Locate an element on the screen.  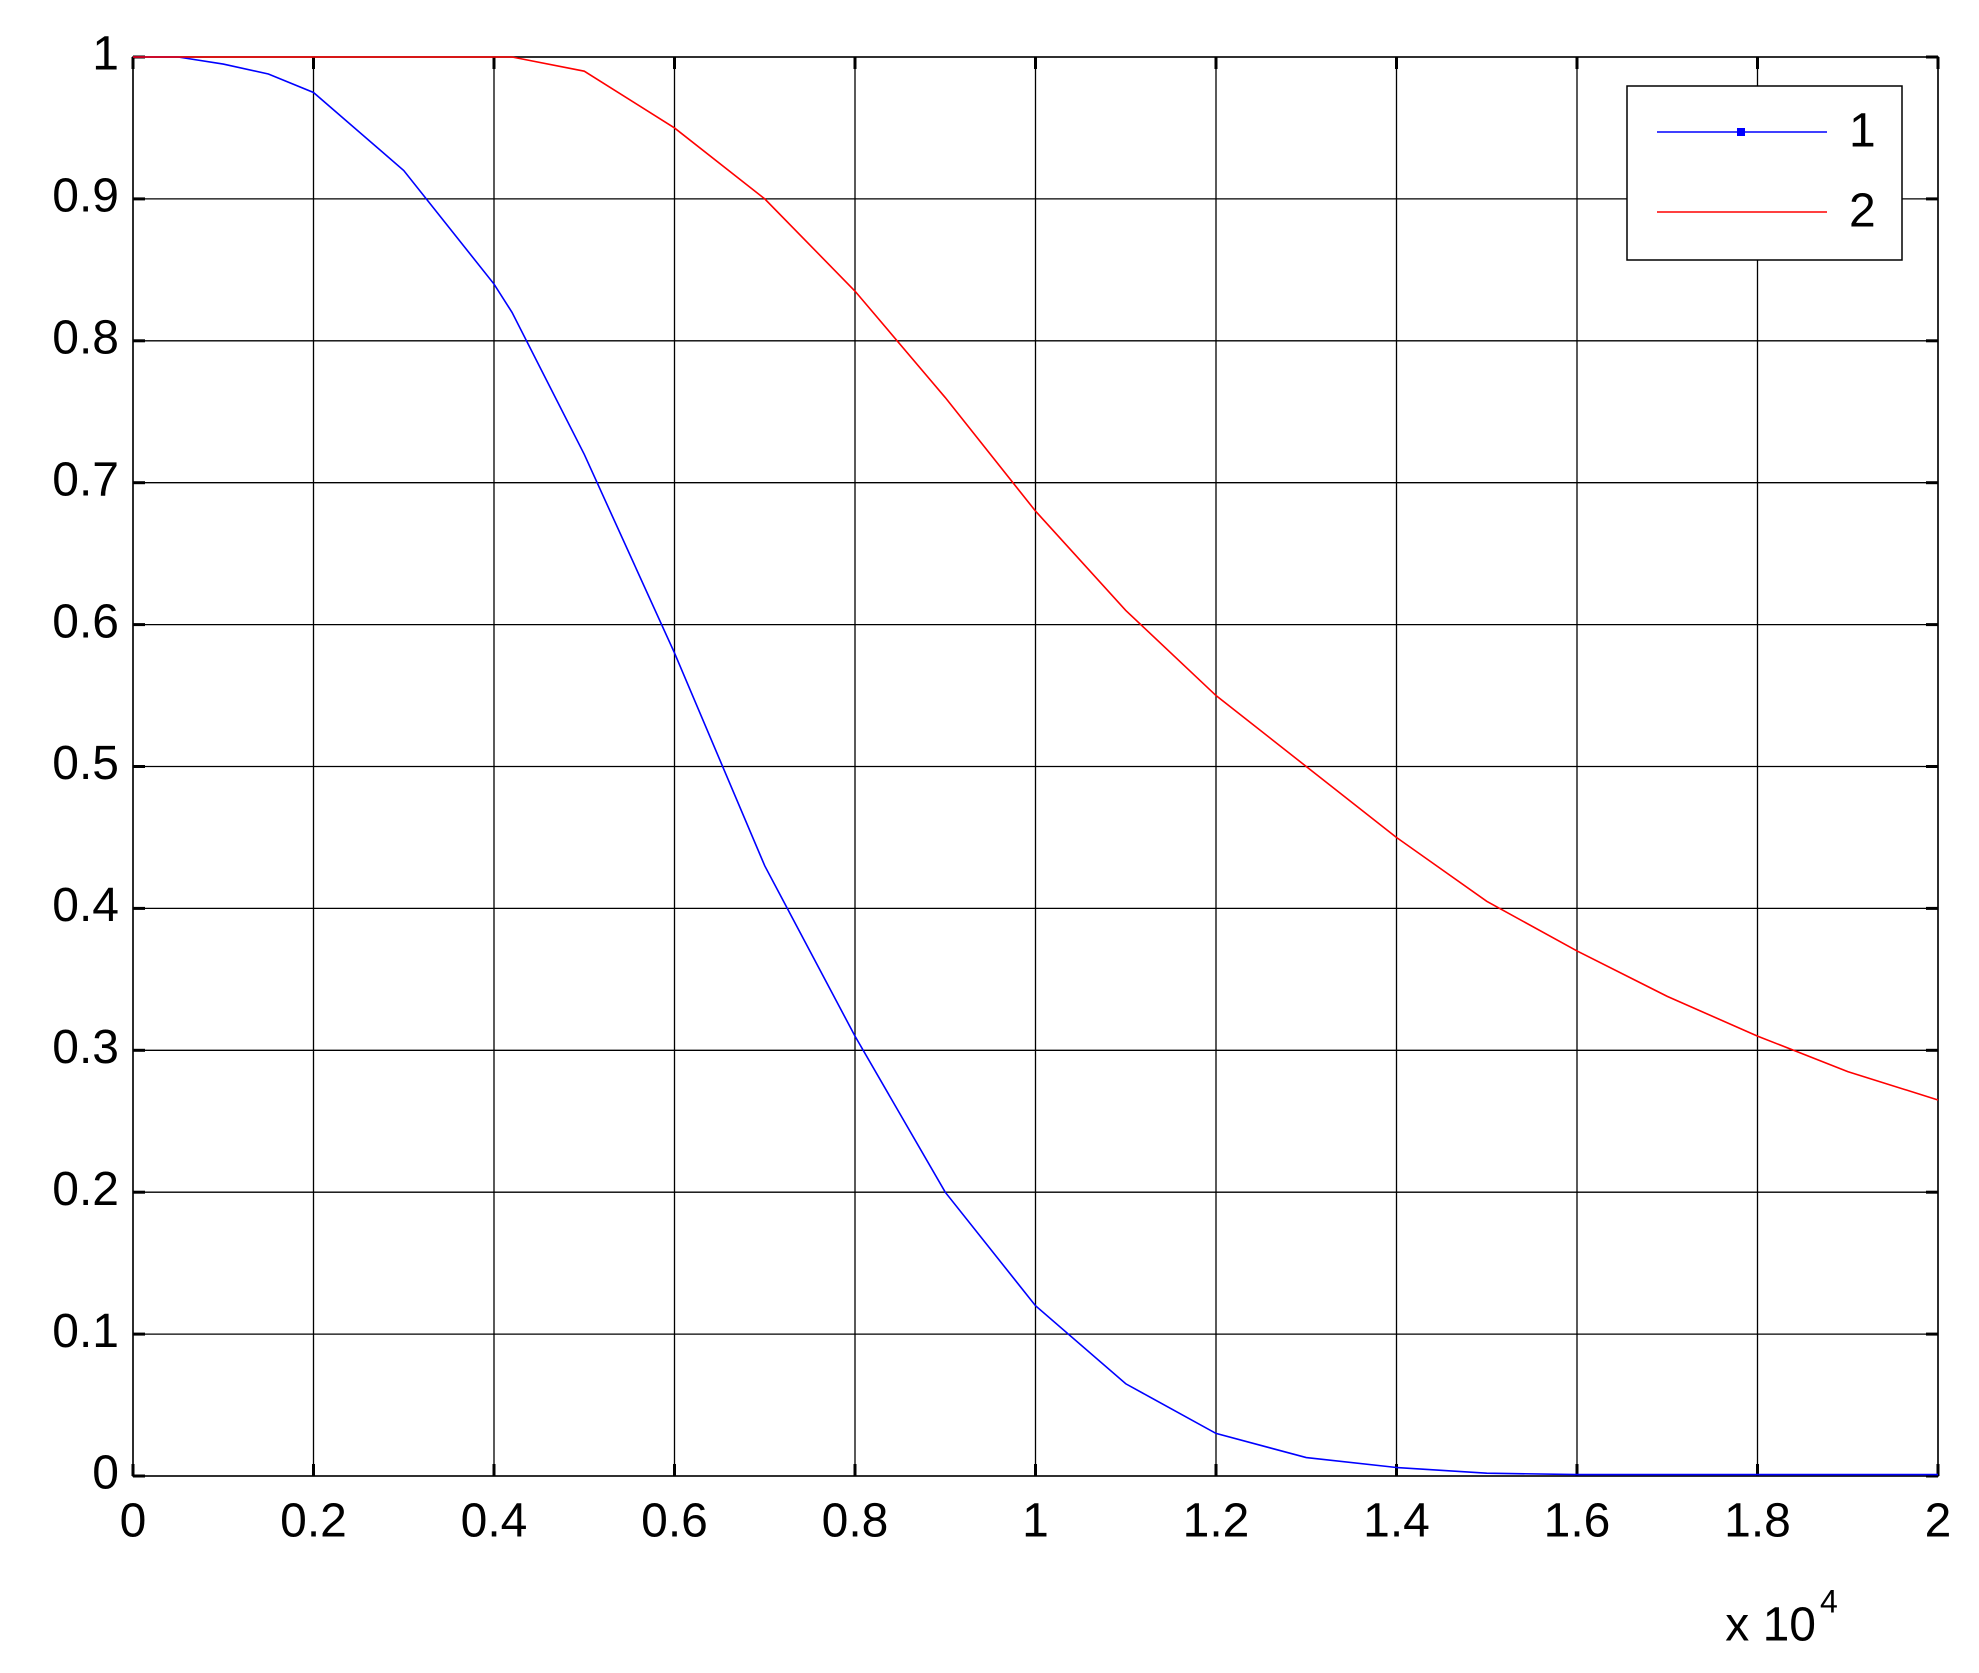
x-tick-label: 1.8 is located at coordinates (1757, 1521).